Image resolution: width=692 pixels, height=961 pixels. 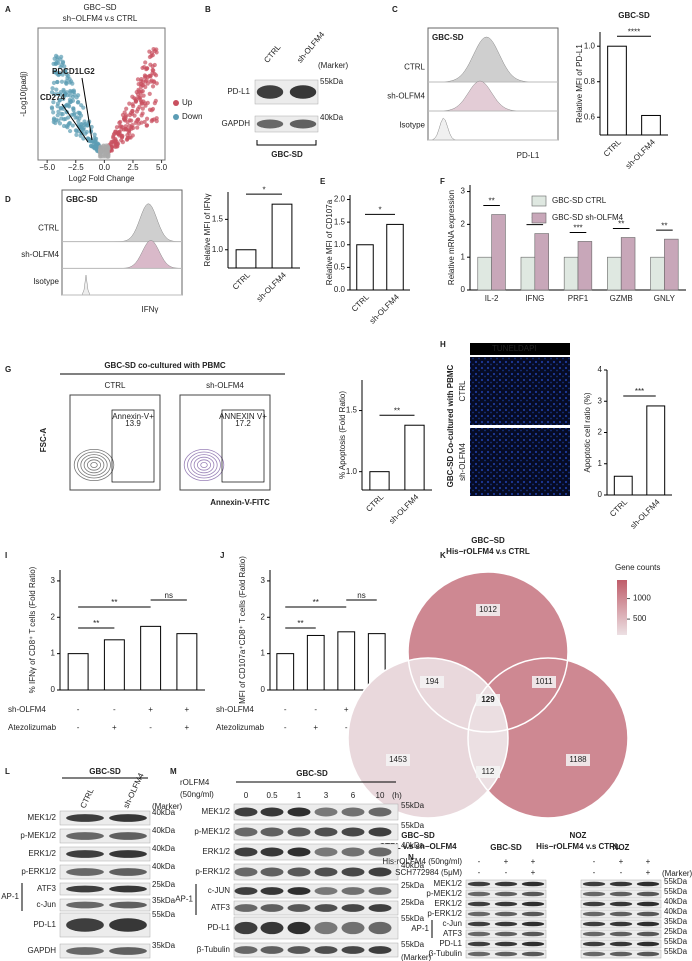 What do you see at coordinates (448, 37) in the screenshot?
I see `flow-title: GBC-SD` at bounding box center [448, 37].